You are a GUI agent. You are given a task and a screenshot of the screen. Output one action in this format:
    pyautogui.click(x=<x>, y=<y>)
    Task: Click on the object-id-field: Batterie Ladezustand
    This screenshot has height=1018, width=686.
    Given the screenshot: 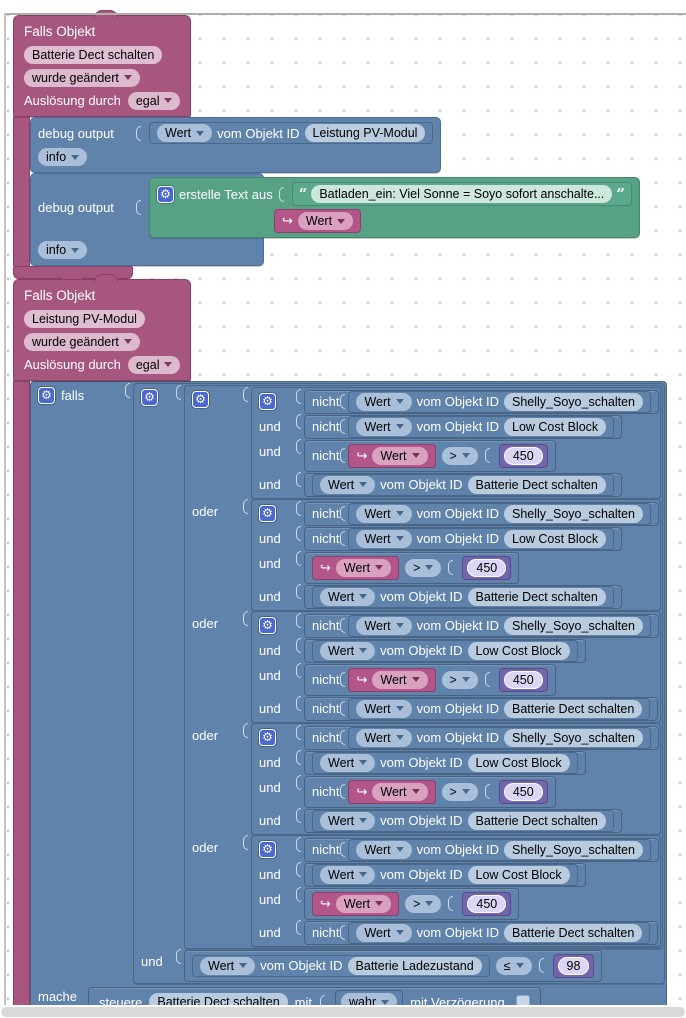 What is the action you would take?
    pyautogui.click(x=414, y=965)
    